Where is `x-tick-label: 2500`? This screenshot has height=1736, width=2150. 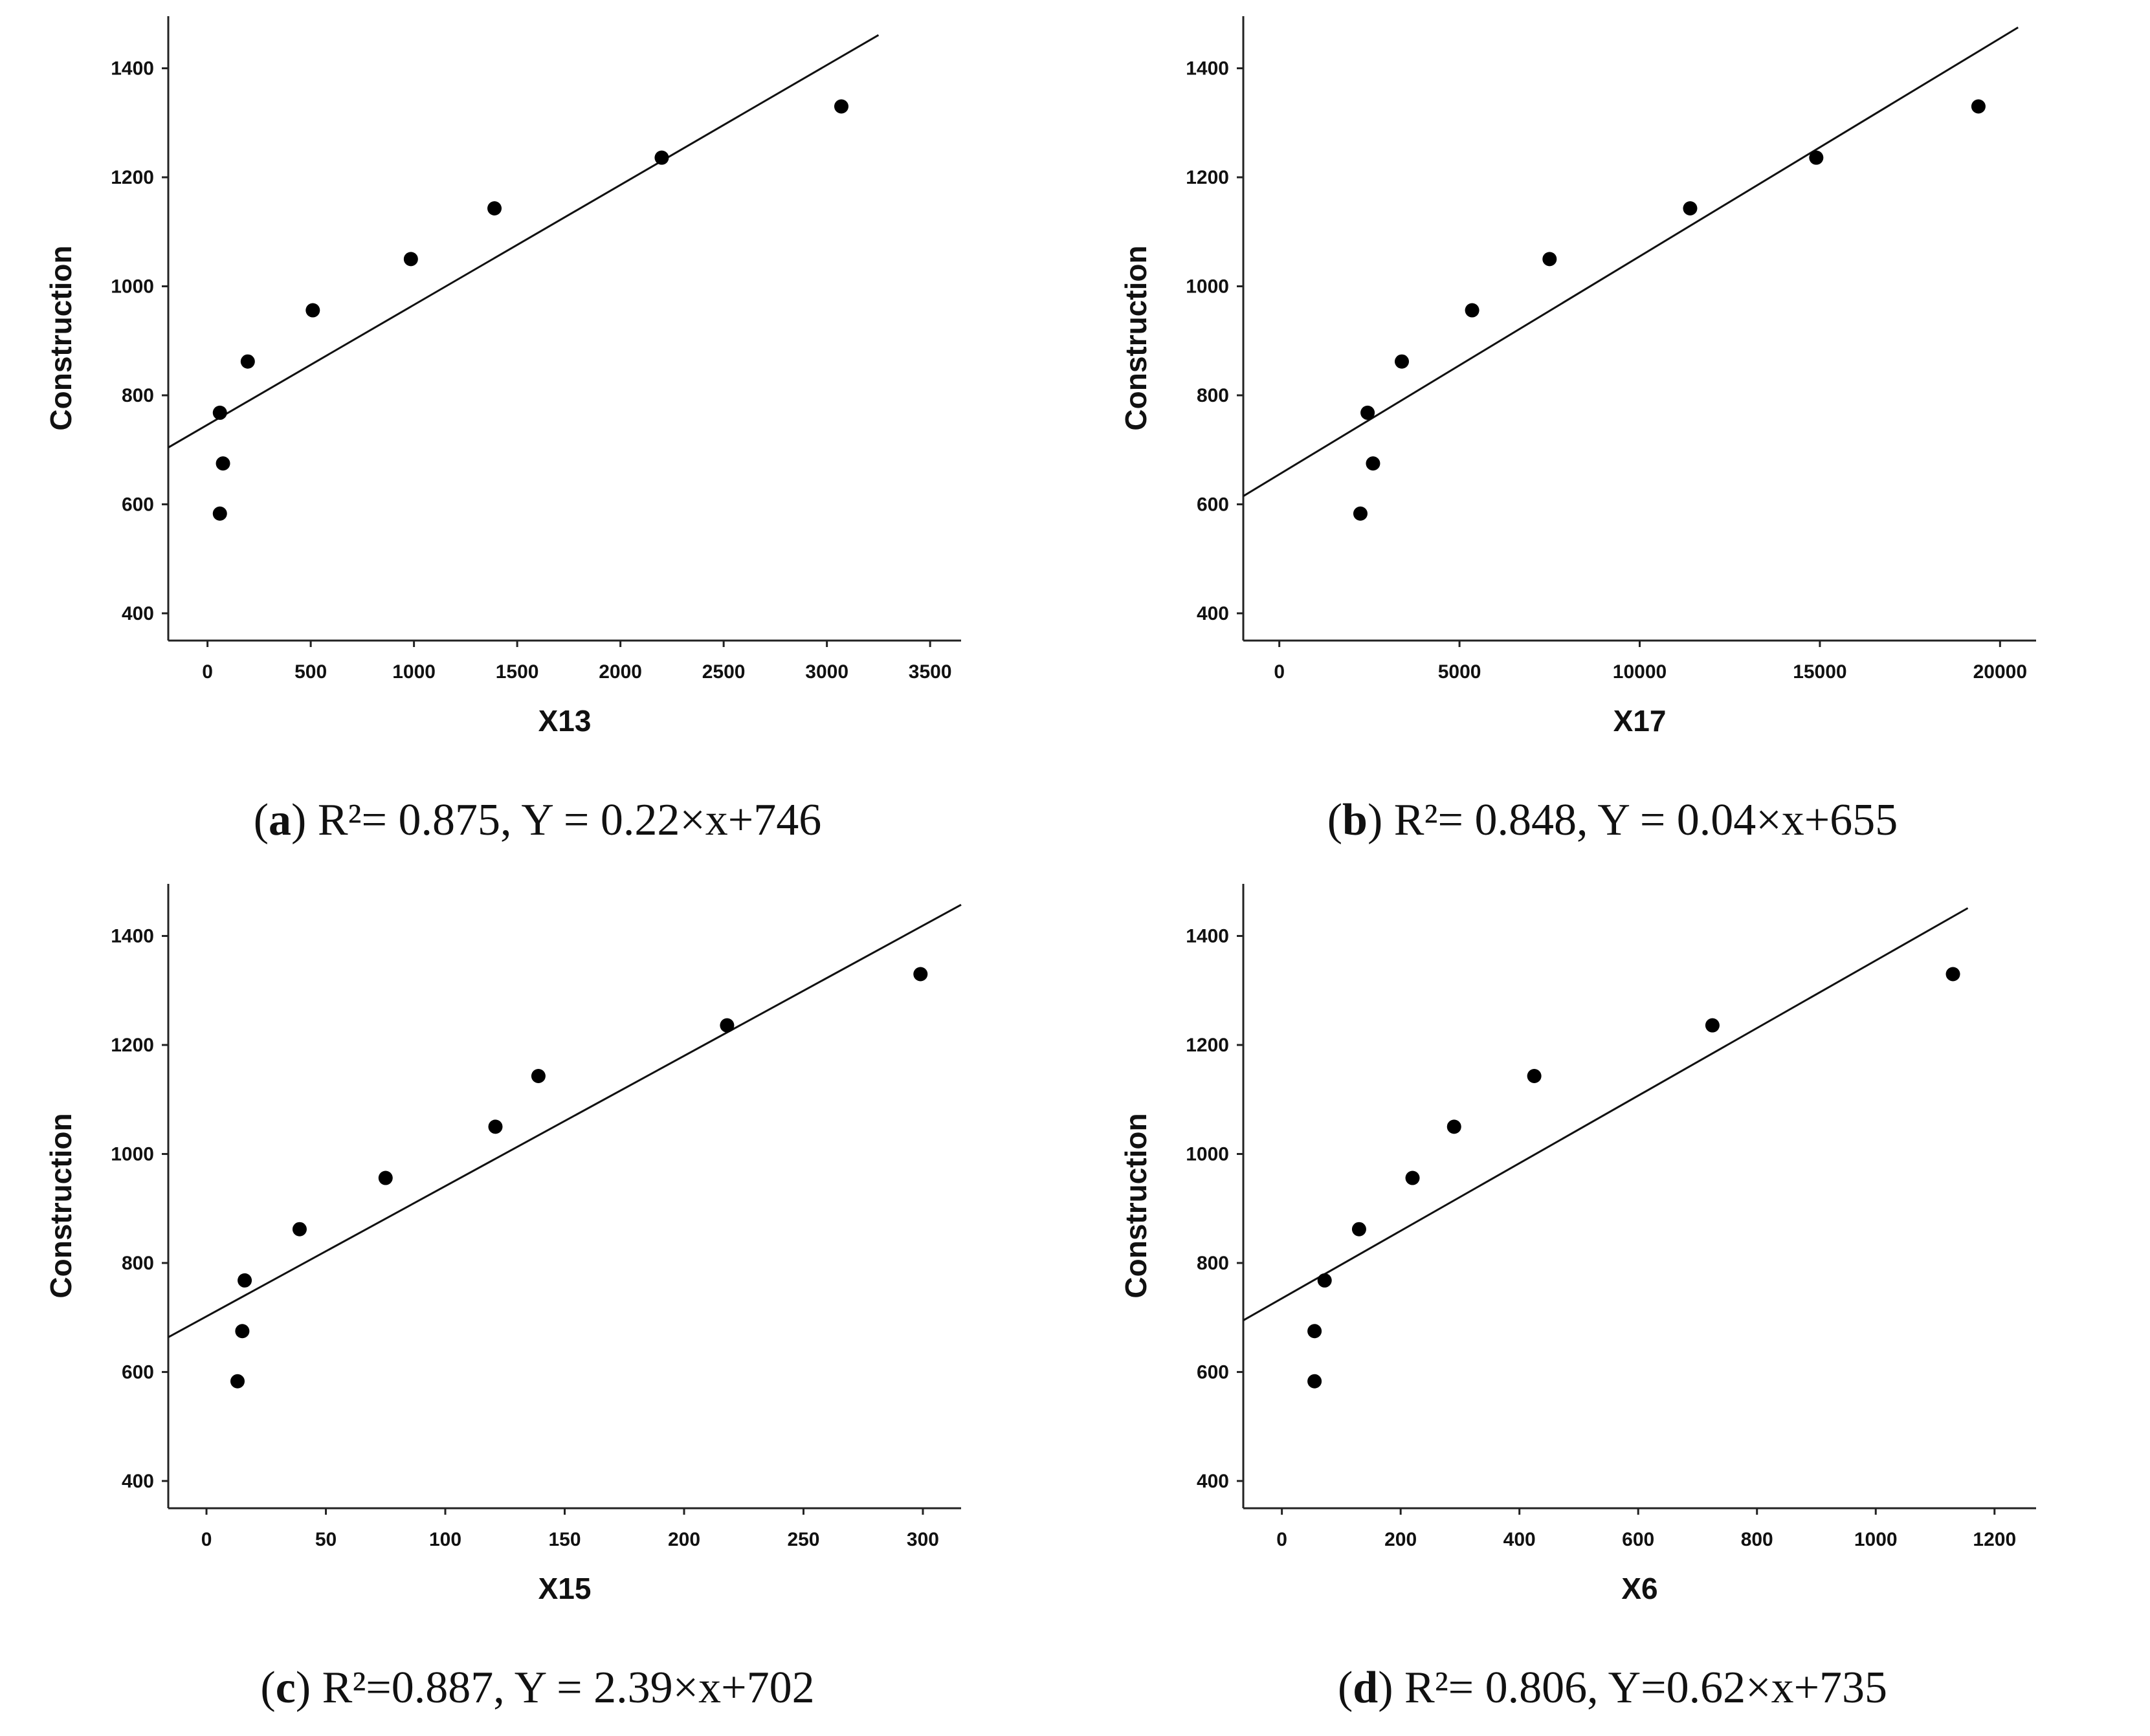 x-tick-label: 2500 is located at coordinates (724, 672).